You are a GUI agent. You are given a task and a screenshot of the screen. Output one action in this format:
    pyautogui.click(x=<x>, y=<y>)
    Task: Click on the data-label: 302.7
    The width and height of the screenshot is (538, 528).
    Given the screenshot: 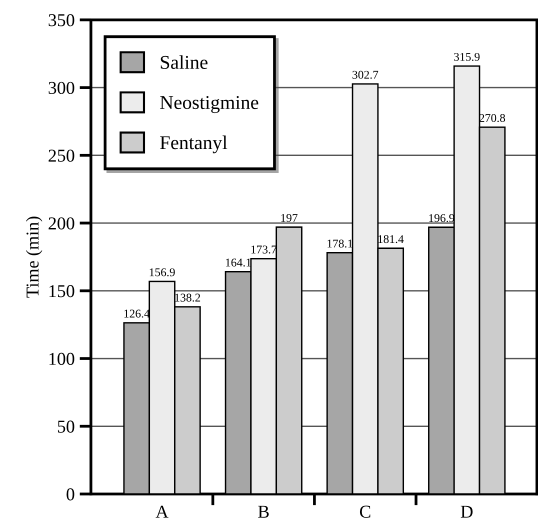 What is the action you would take?
    pyautogui.click(x=365, y=74)
    